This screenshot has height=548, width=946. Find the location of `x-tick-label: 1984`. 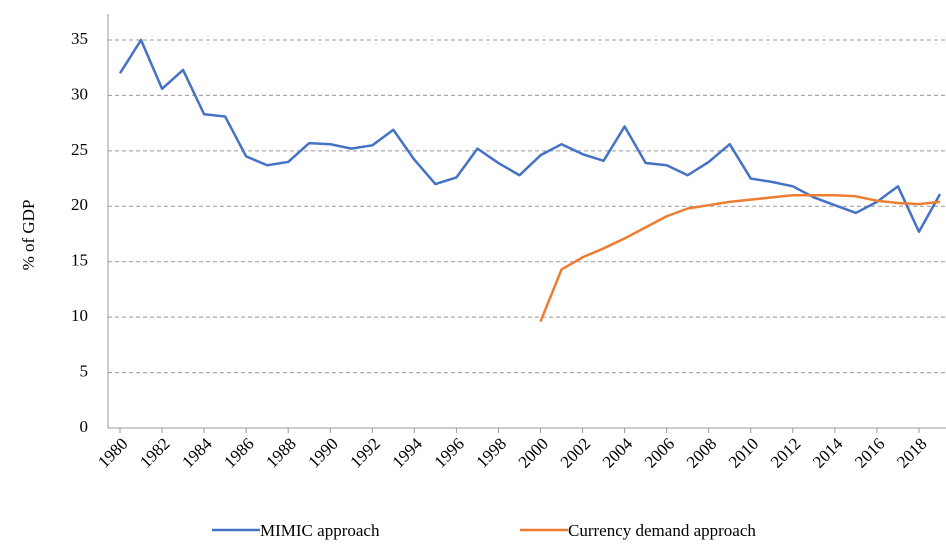

x-tick-label: 1984 is located at coordinates (197, 453).